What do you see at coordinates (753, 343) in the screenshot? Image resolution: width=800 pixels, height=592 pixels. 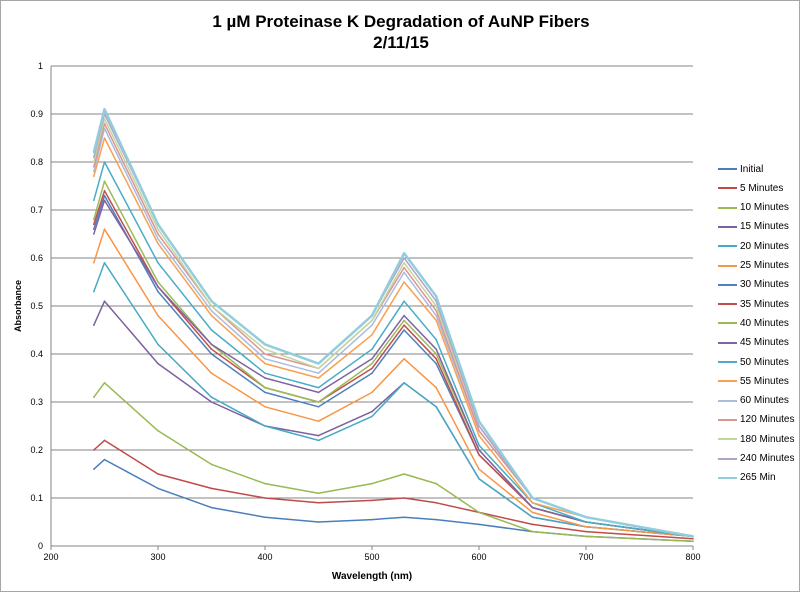 I see `legend-item: 45 Minutes` at bounding box center [753, 343].